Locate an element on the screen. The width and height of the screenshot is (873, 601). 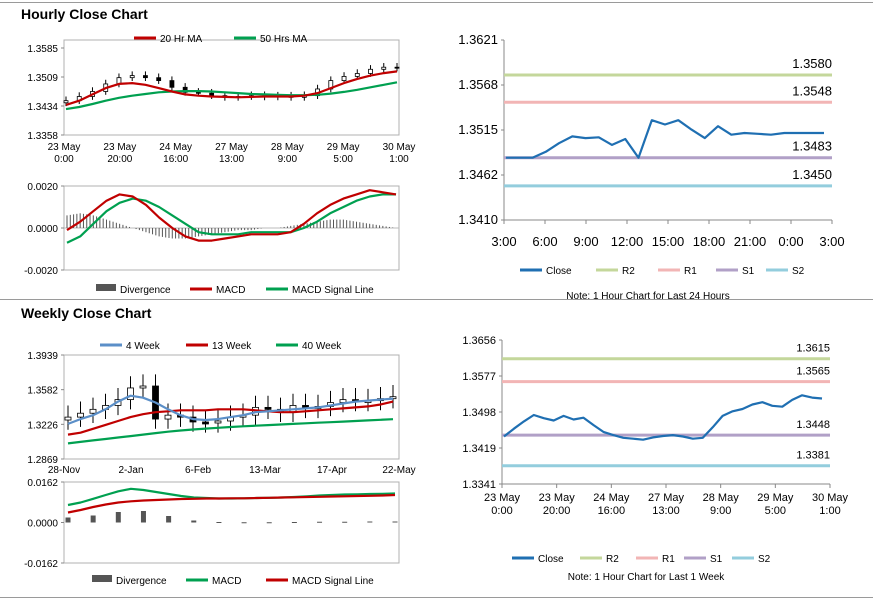
level-label-r1: 1.3548 is located at coordinates (812, 90).